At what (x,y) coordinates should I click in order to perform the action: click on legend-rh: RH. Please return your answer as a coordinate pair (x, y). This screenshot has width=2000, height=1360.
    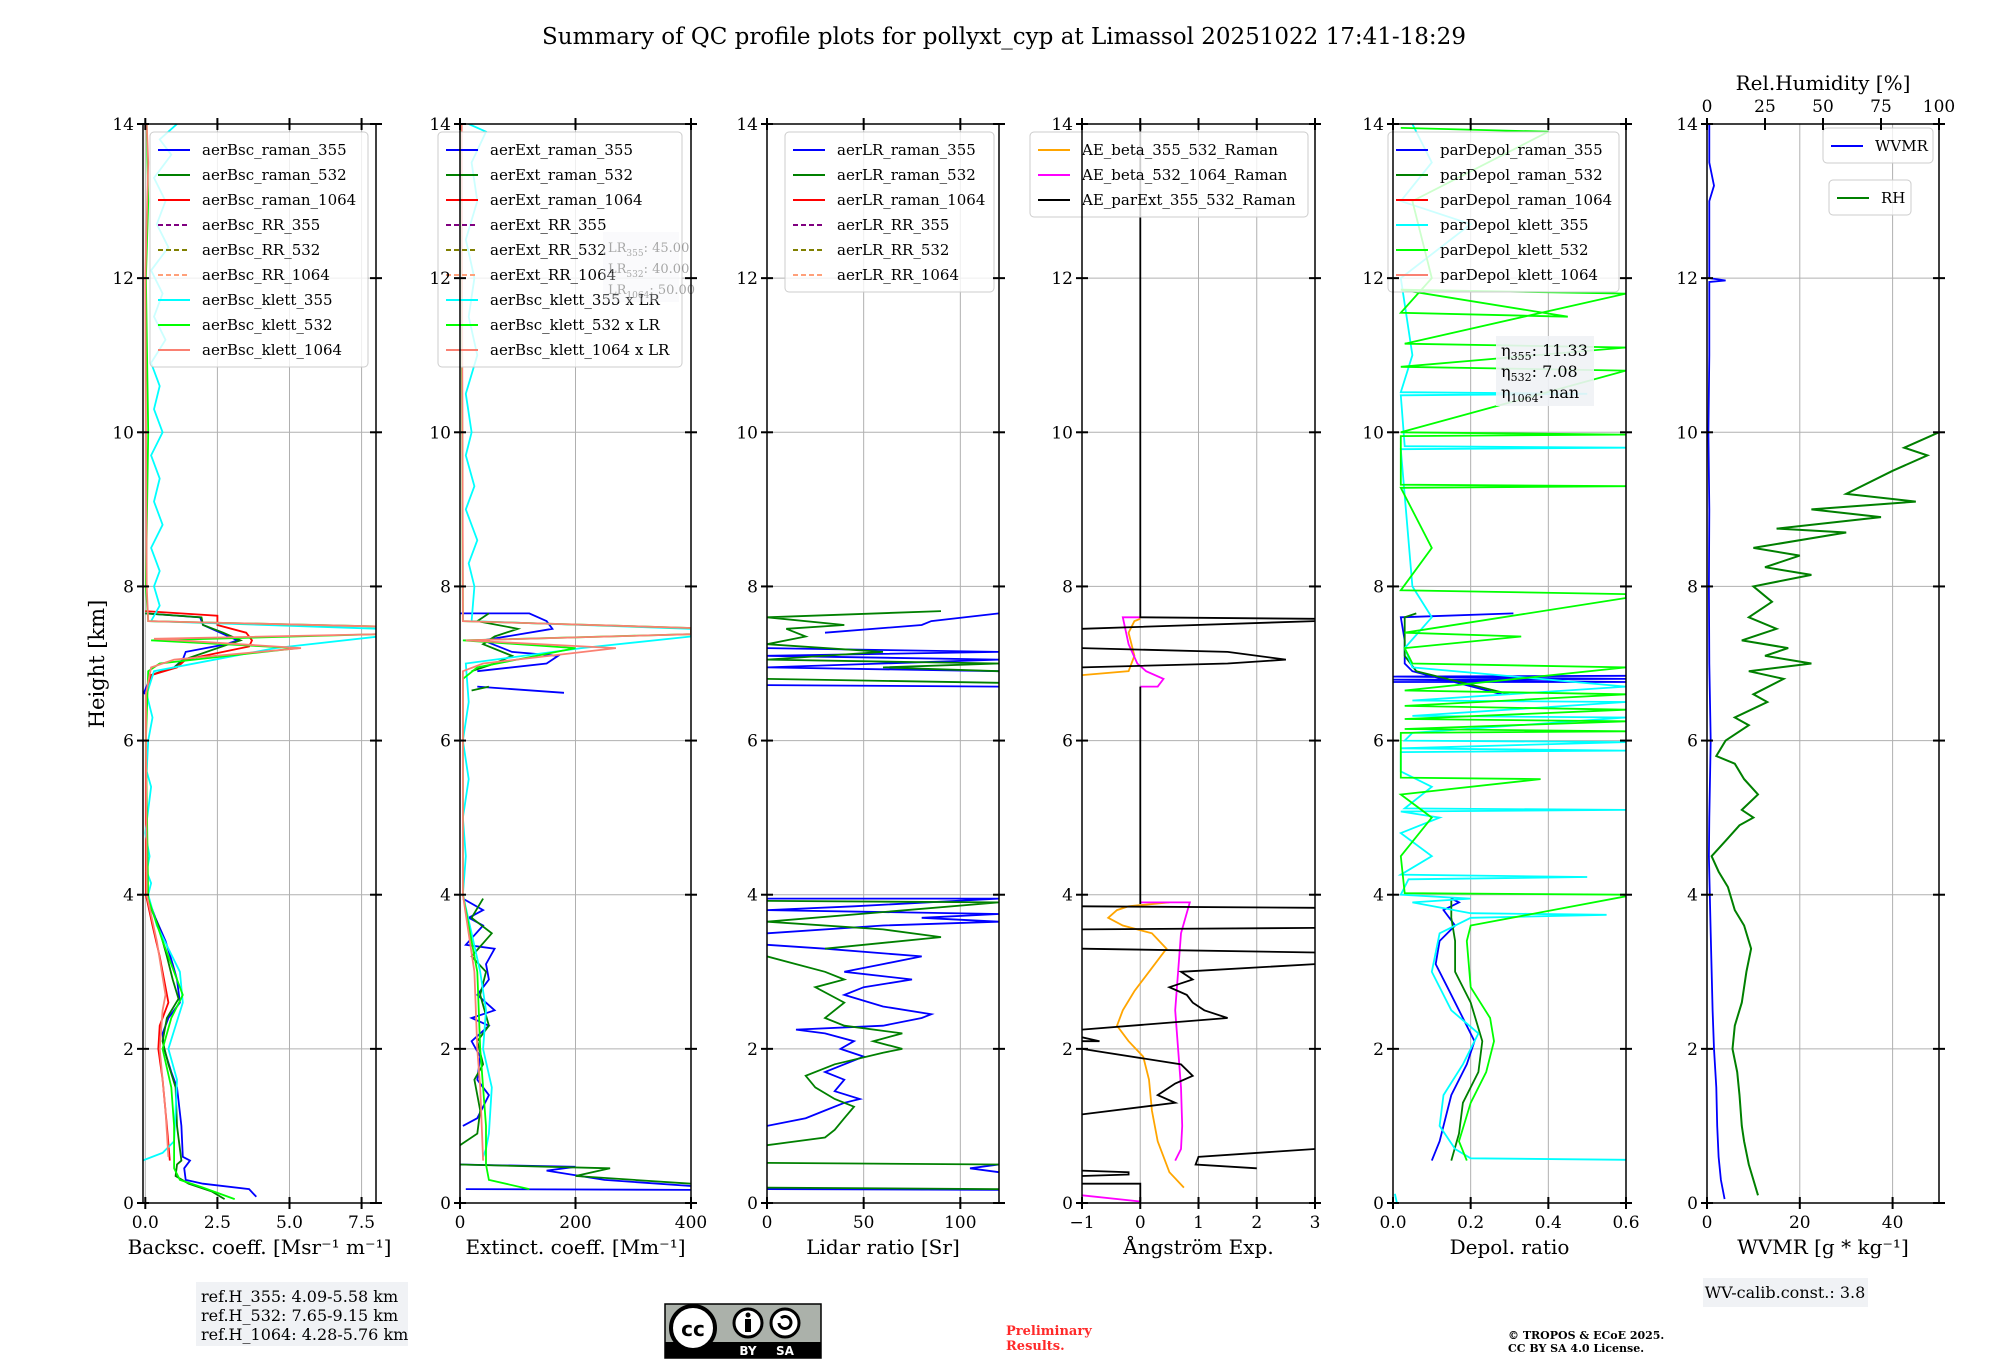
    Looking at the image, I should click on (1870, 197).